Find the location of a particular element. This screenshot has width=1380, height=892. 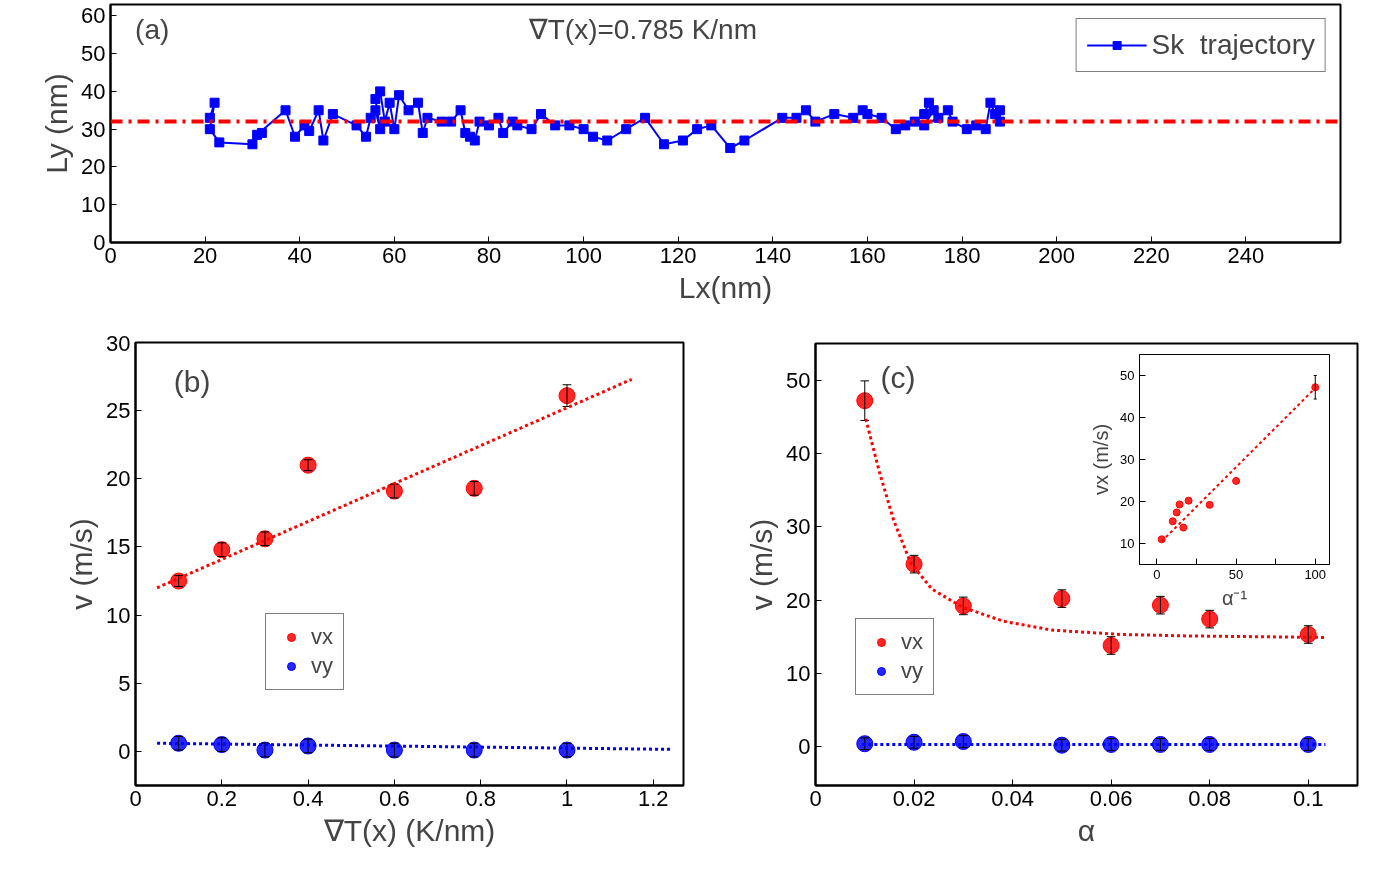

y-axis-title: Ly (nm) is located at coordinates (57, 123).